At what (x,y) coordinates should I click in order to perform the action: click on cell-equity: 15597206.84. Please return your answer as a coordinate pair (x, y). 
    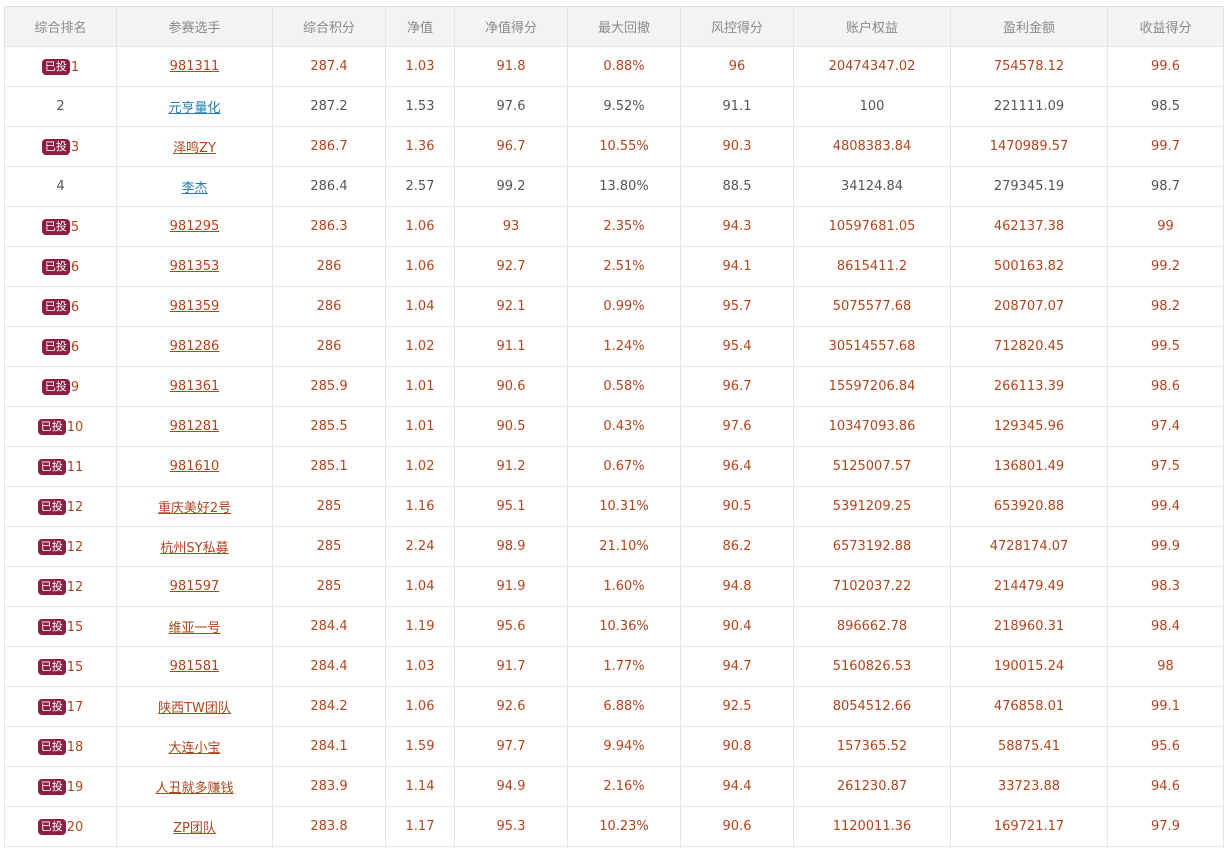
    Looking at the image, I should click on (872, 386).